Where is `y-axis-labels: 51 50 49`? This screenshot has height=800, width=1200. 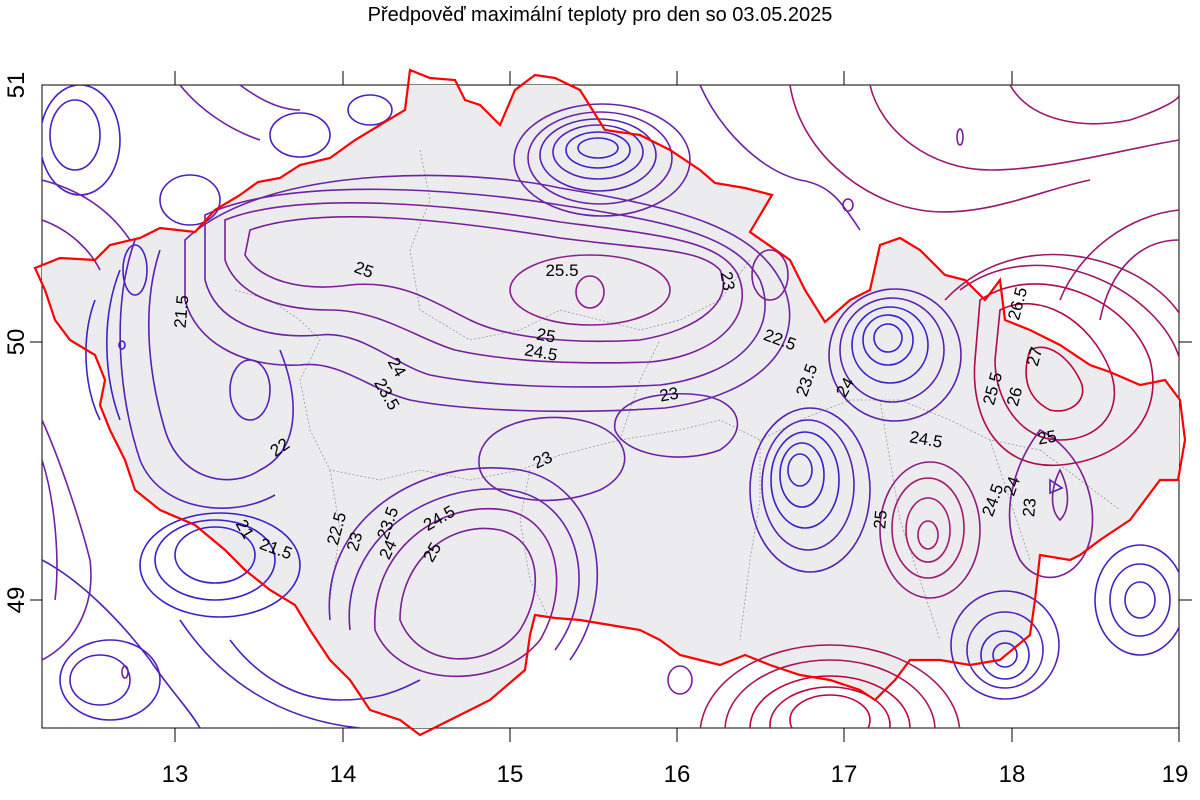
y-axis-labels: 51 50 49 is located at coordinates (16, 343).